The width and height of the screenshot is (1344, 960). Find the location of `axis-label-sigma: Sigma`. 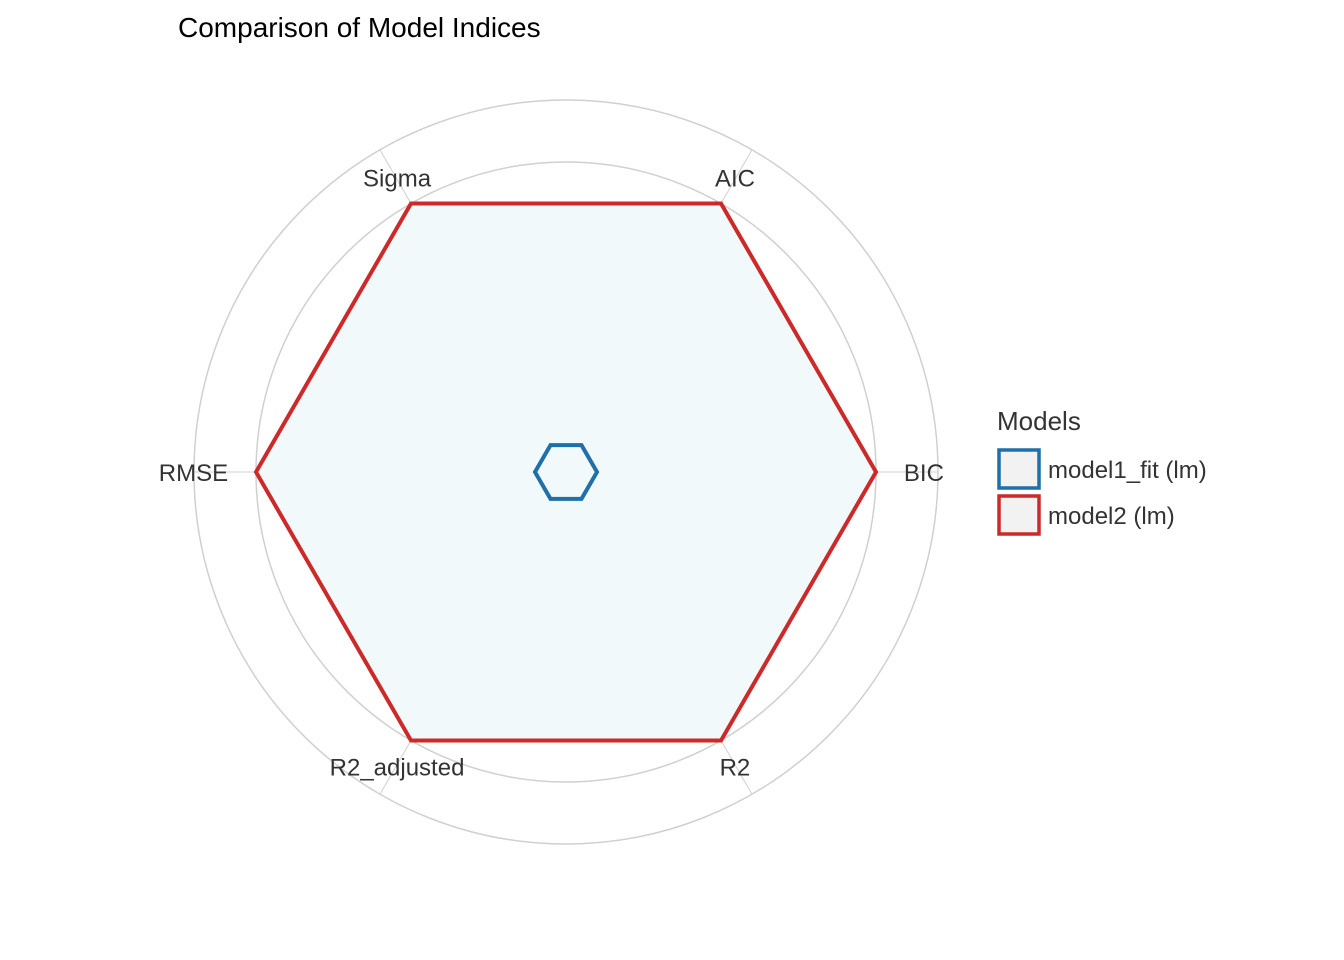

axis-label-sigma: Sigma is located at coordinates (397, 178).